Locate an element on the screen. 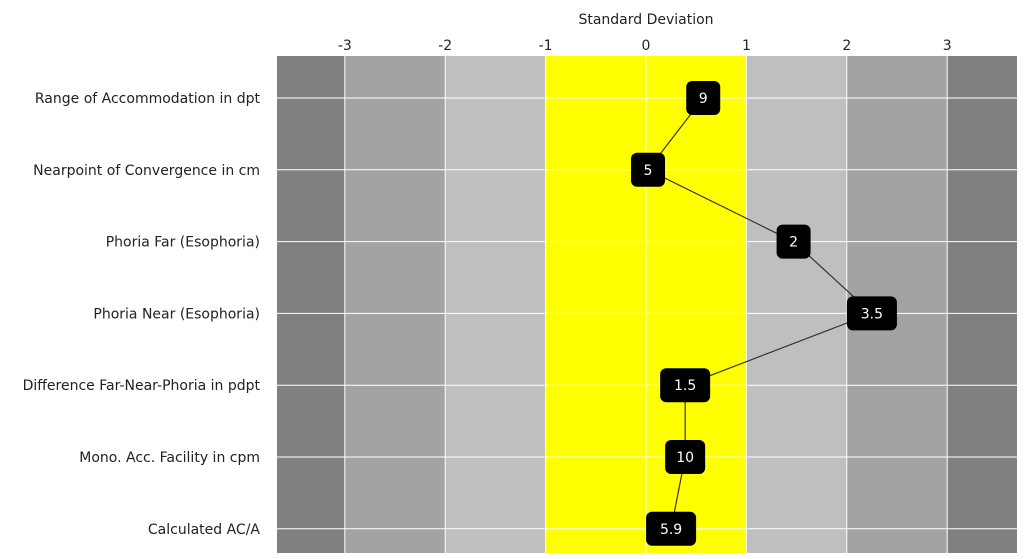 This screenshot has width=1024, height=559. x-tick-label: 0 is located at coordinates (646, 46).